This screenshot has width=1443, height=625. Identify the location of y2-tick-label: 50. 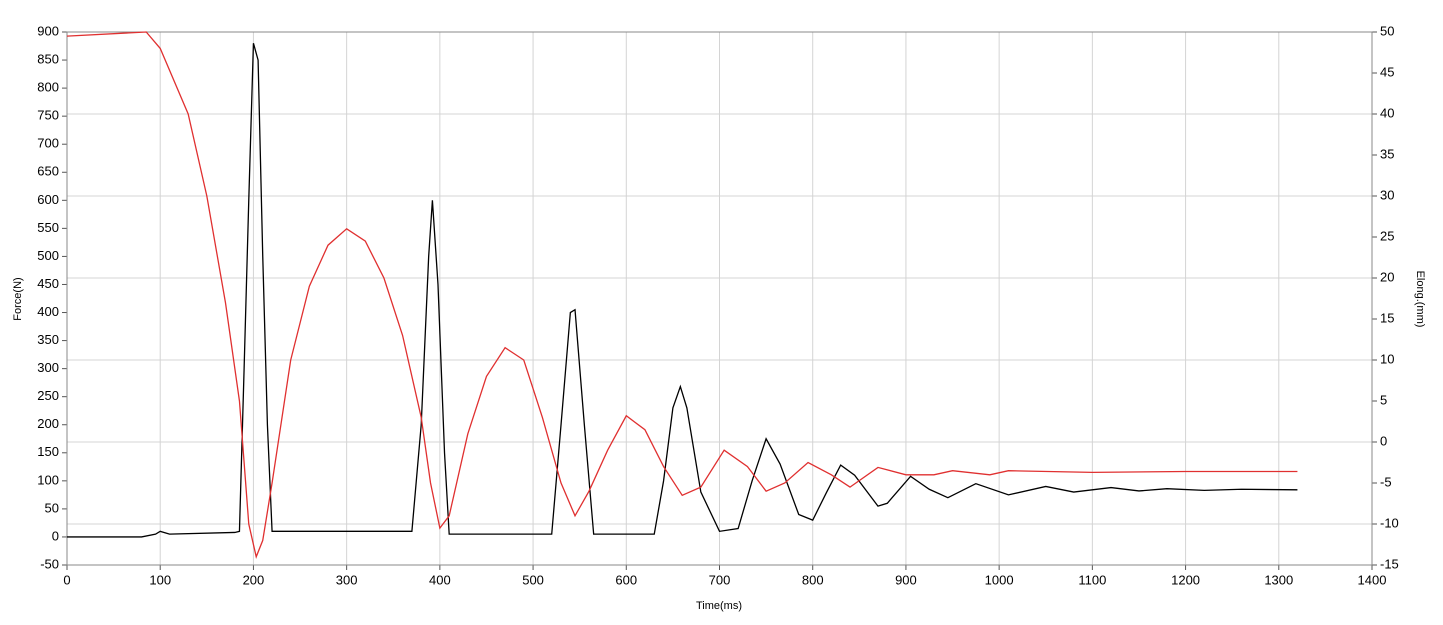
(1387, 30).